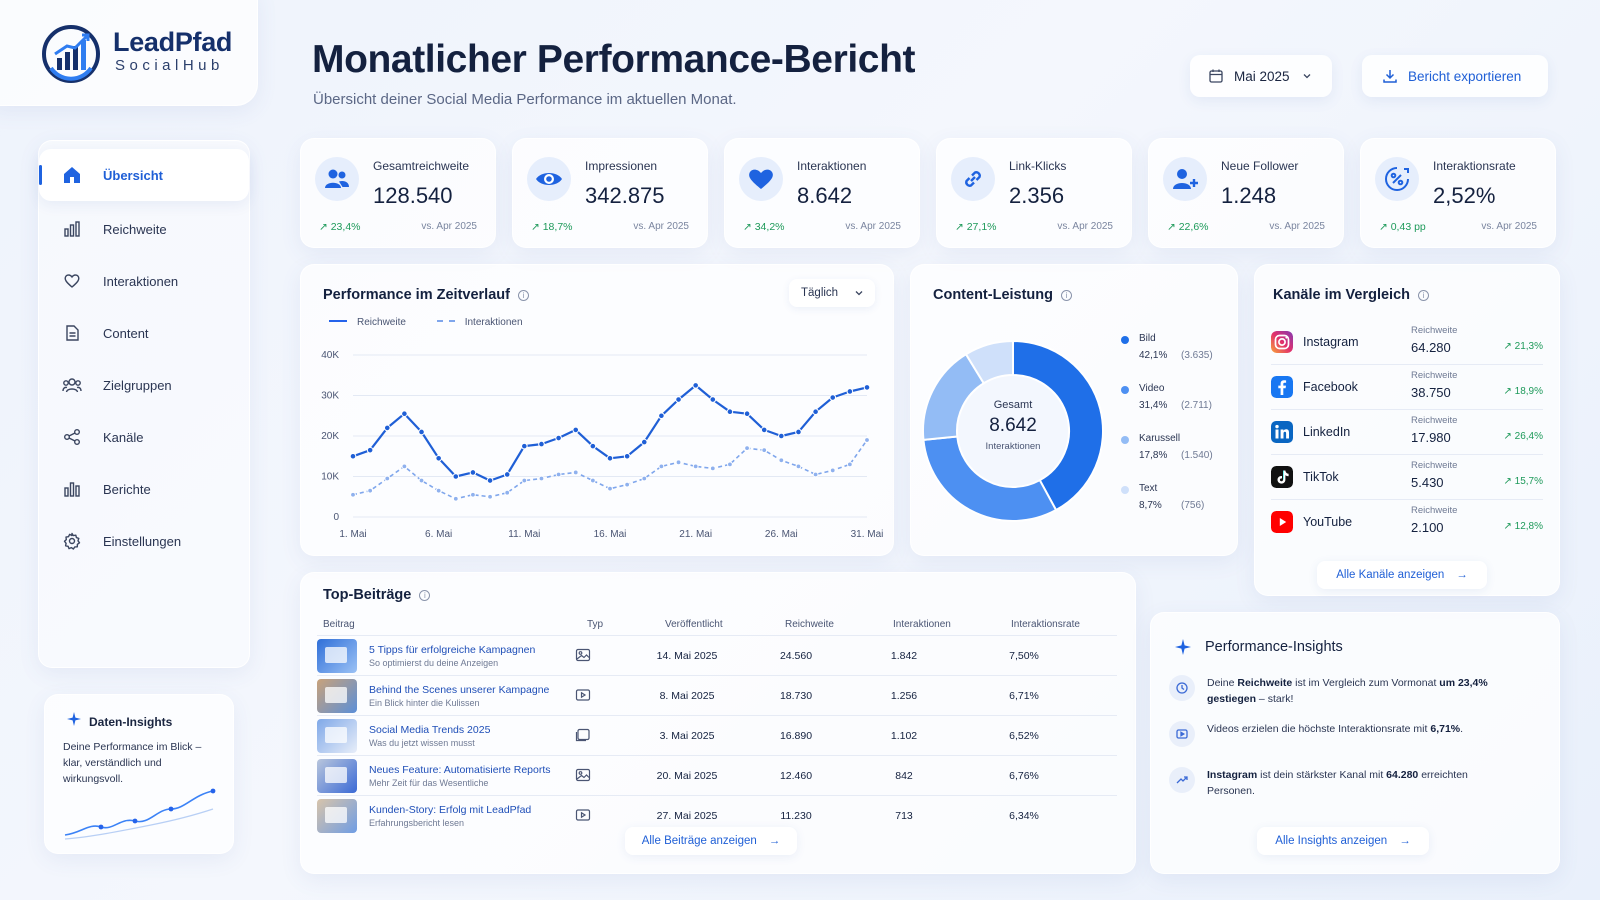  Describe the element at coordinates (583, 737) in the screenshot. I see `carousel-icon` at that location.